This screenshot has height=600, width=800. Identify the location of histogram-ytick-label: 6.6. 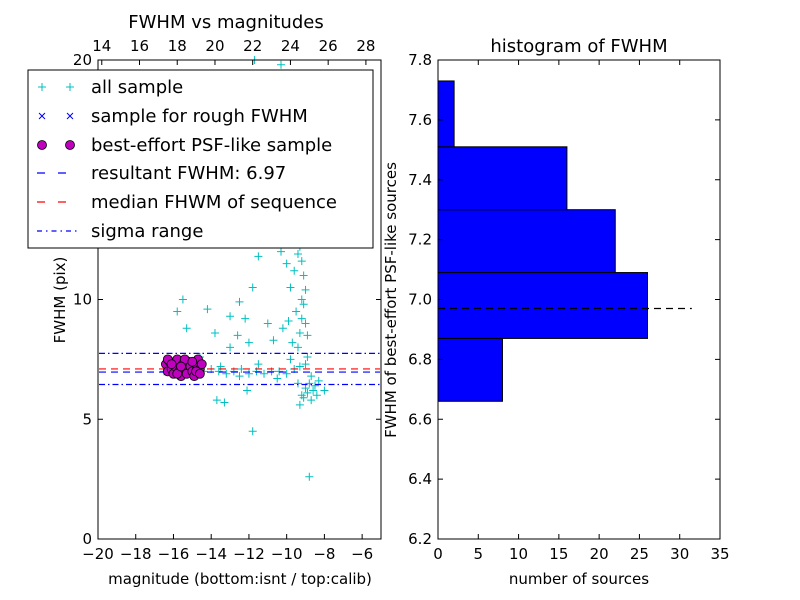
(420, 419).